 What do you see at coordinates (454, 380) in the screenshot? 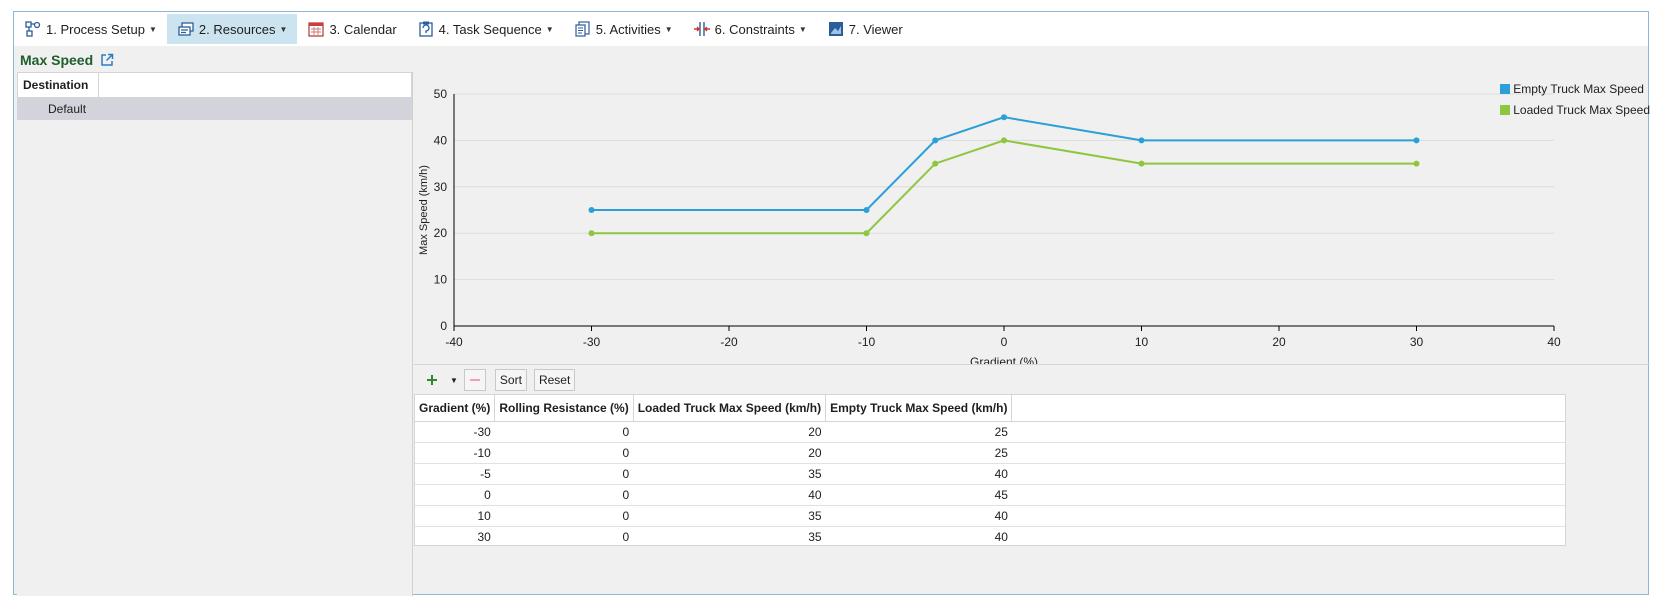
I see `add-row-dropdown: ▼` at bounding box center [454, 380].